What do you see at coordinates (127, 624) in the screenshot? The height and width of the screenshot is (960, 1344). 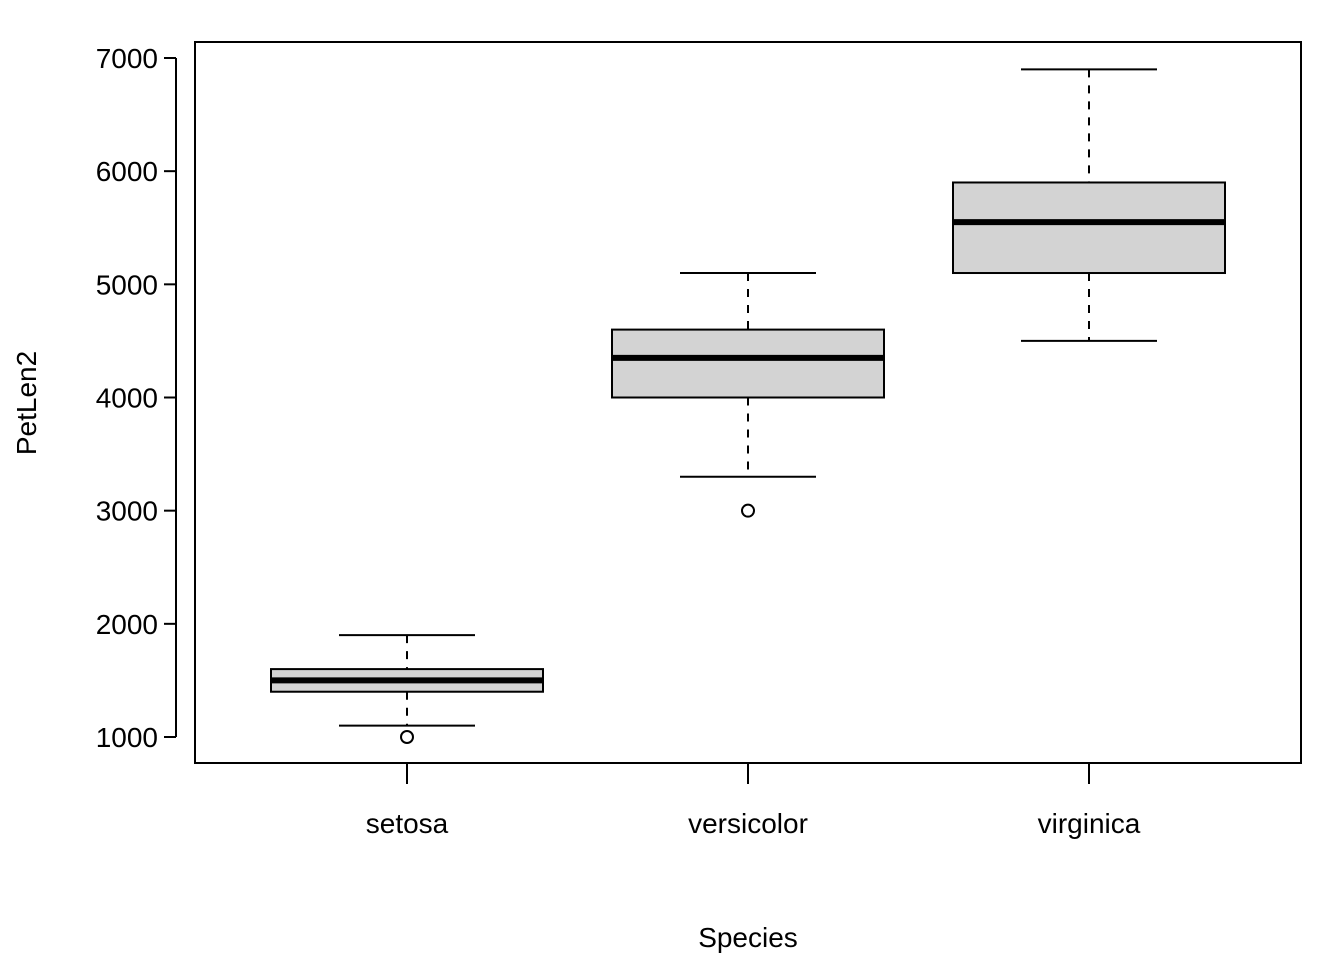 I see `y-tick-label: 2000` at bounding box center [127, 624].